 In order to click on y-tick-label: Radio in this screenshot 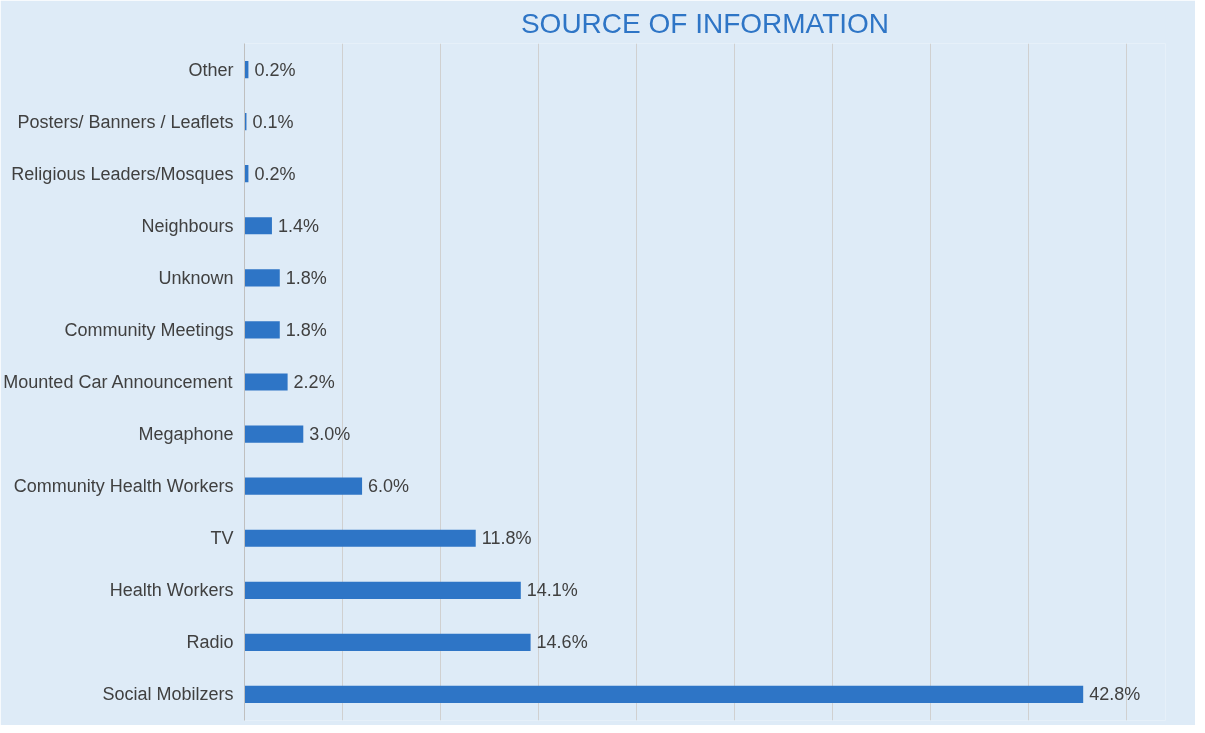, I will do `click(210, 642)`.